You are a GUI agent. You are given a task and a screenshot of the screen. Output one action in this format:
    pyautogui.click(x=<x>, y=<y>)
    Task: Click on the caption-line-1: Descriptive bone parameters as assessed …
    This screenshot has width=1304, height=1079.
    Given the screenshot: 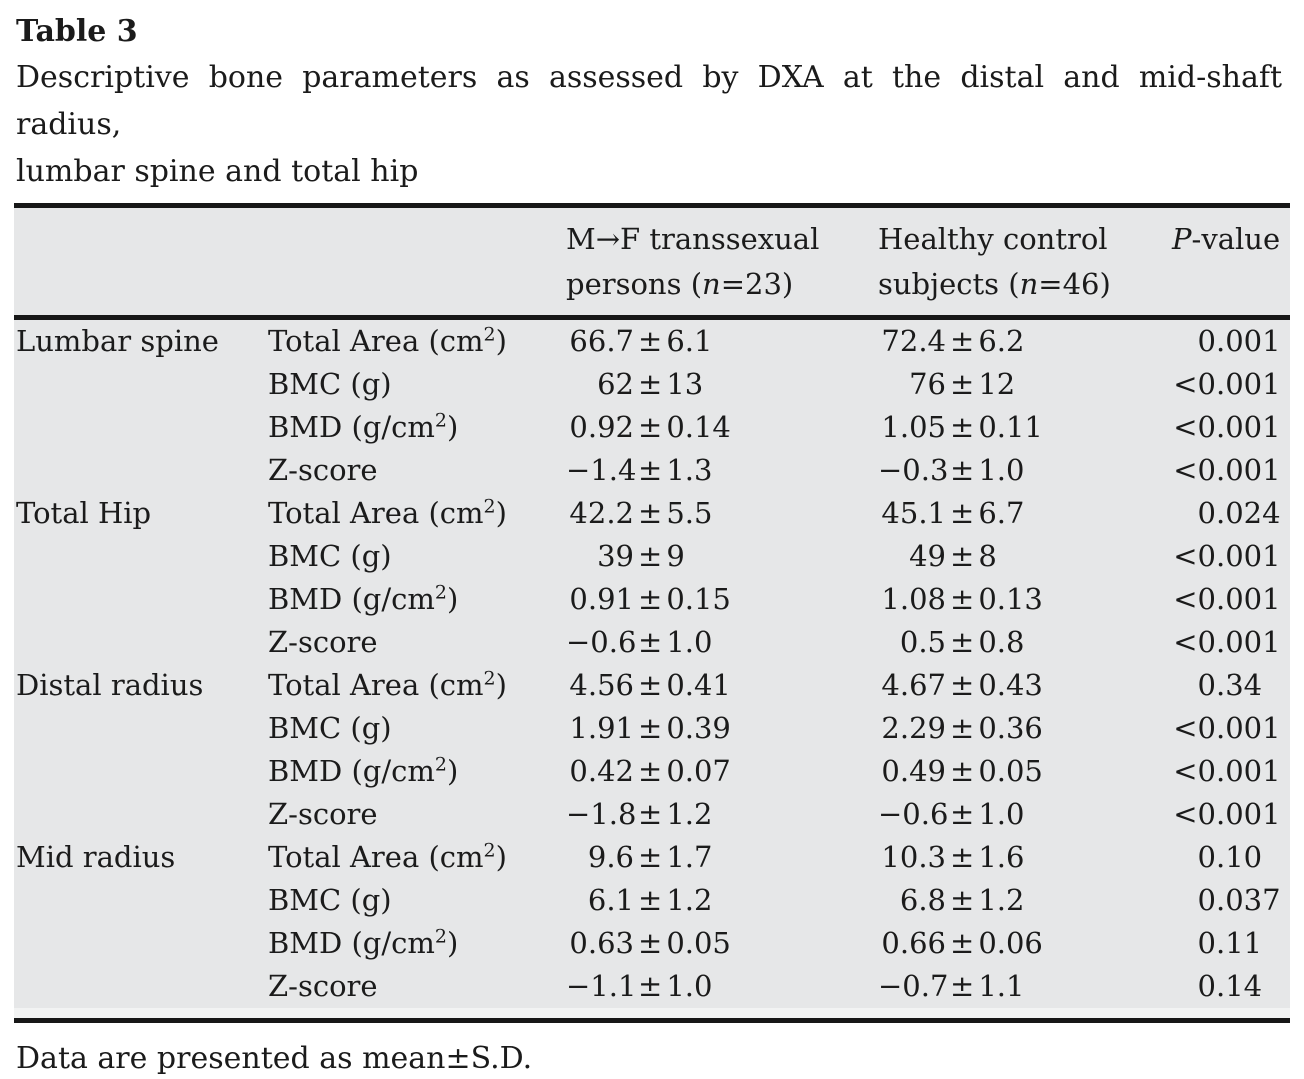 What is the action you would take?
    pyautogui.click(x=649, y=101)
    